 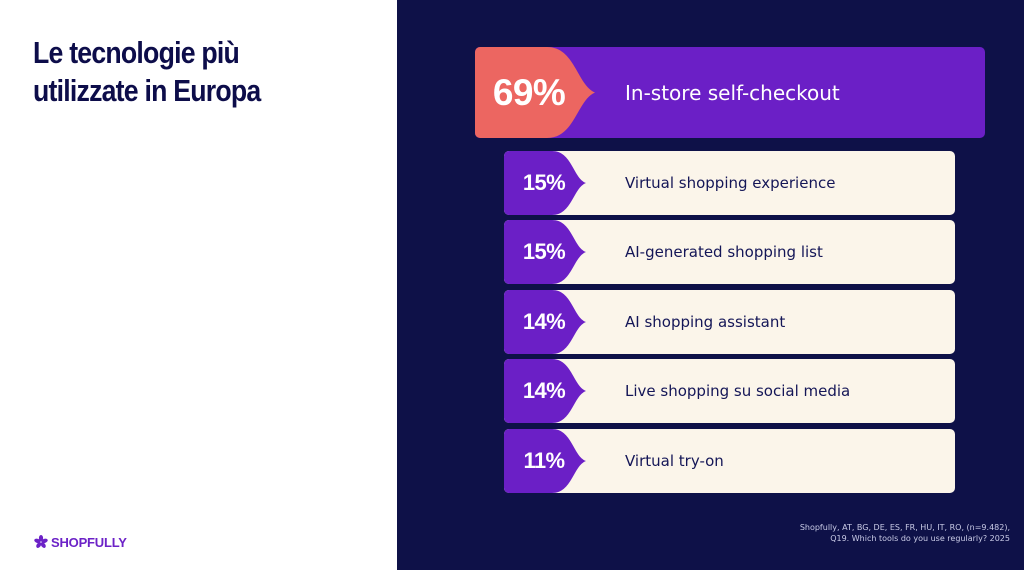 What do you see at coordinates (529, 92) in the screenshot?
I see `highlight-percentage: 69%` at bounding box center [529, 92].